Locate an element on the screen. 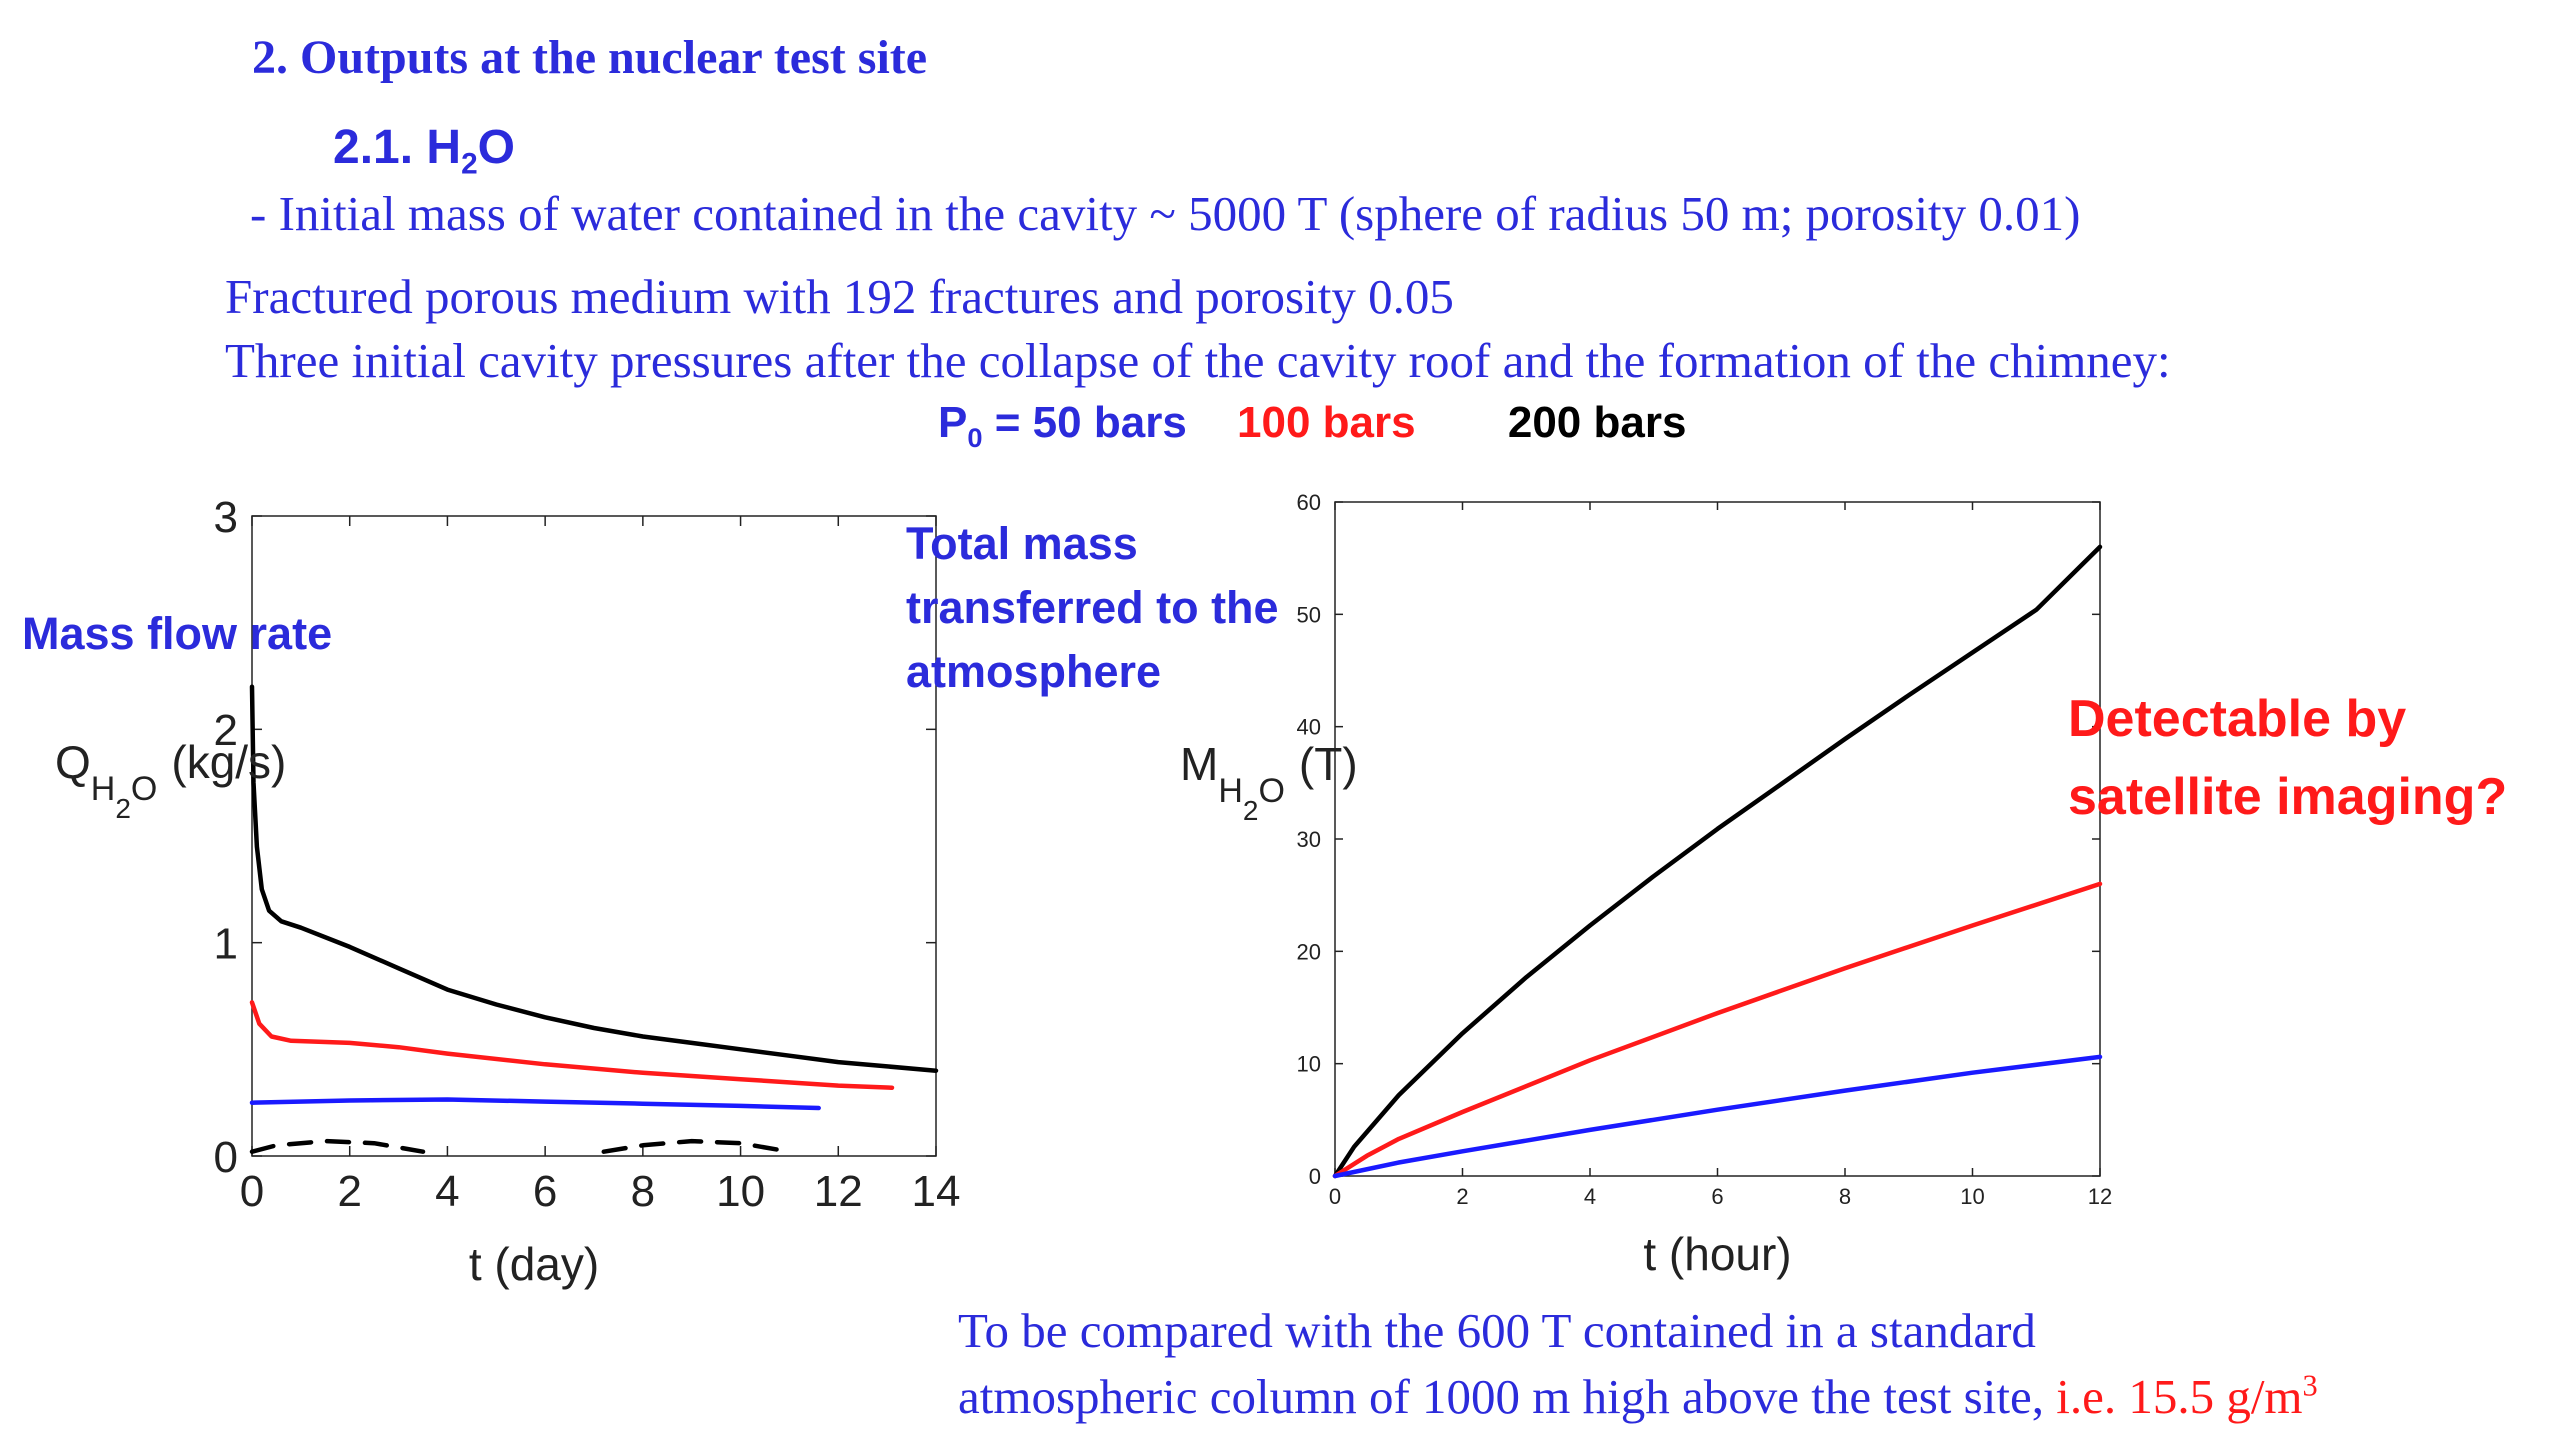  x-axis-label: t (hour) is located at coordinates (1717, 1254).